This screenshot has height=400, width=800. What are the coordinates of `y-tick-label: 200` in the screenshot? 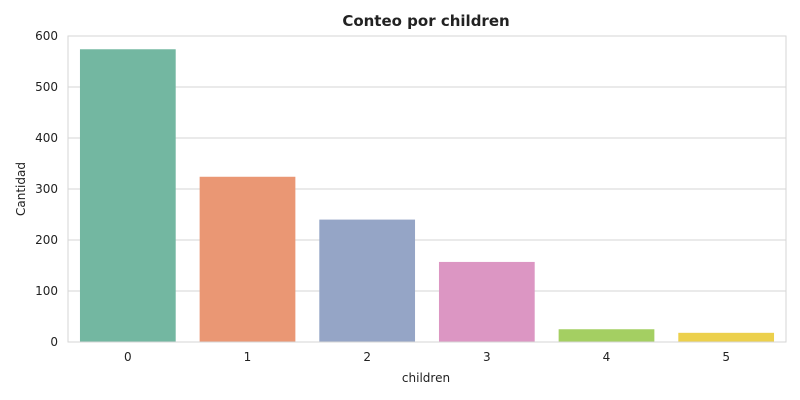 It's located at (46, 240).